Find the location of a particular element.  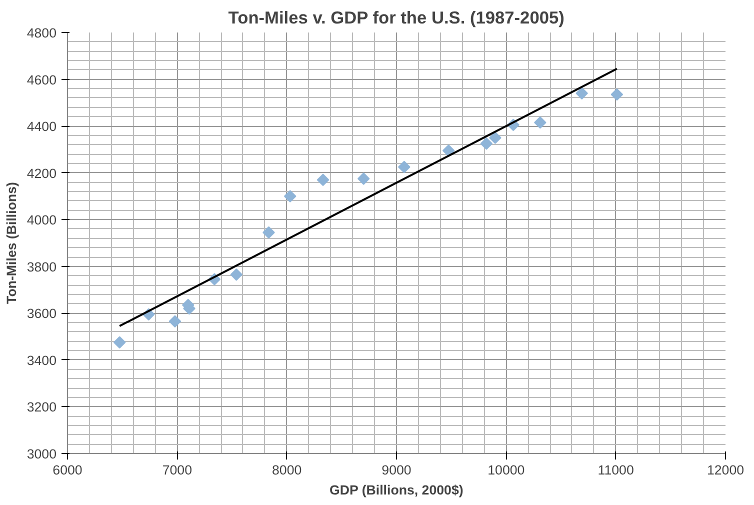

y-tick-label: 3000 is located at coordinates (41, 454).